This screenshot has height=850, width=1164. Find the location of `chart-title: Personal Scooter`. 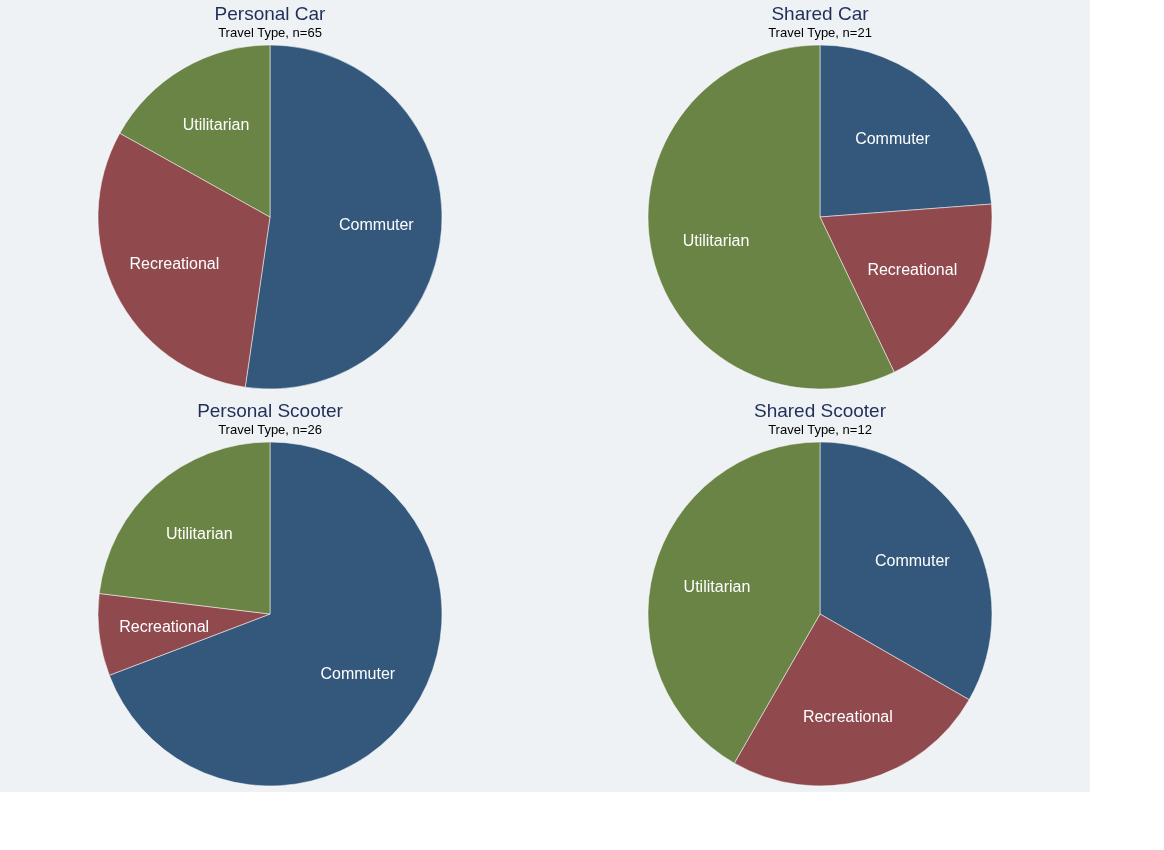

chart-title: Personal Scooter is located at coordinates (270, 410).